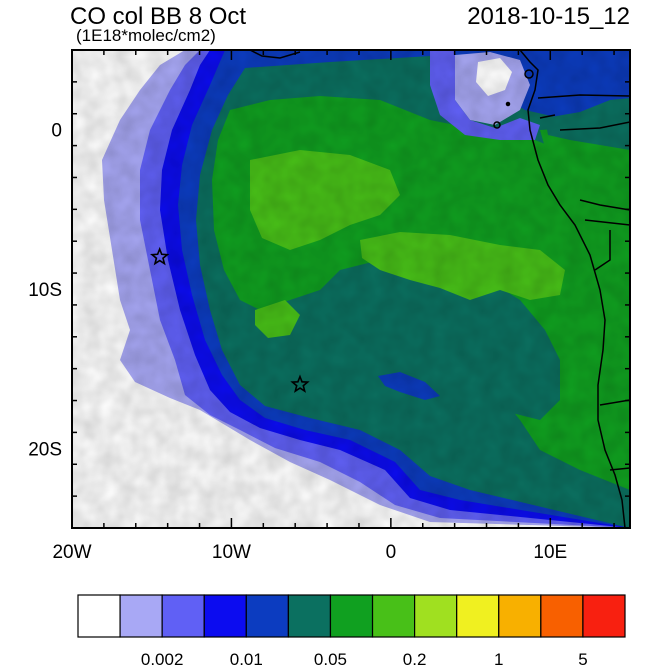 The width and height of the screenshot is (650, 667). I want to click on colorbar-label: 0.2, so click(415, 658).